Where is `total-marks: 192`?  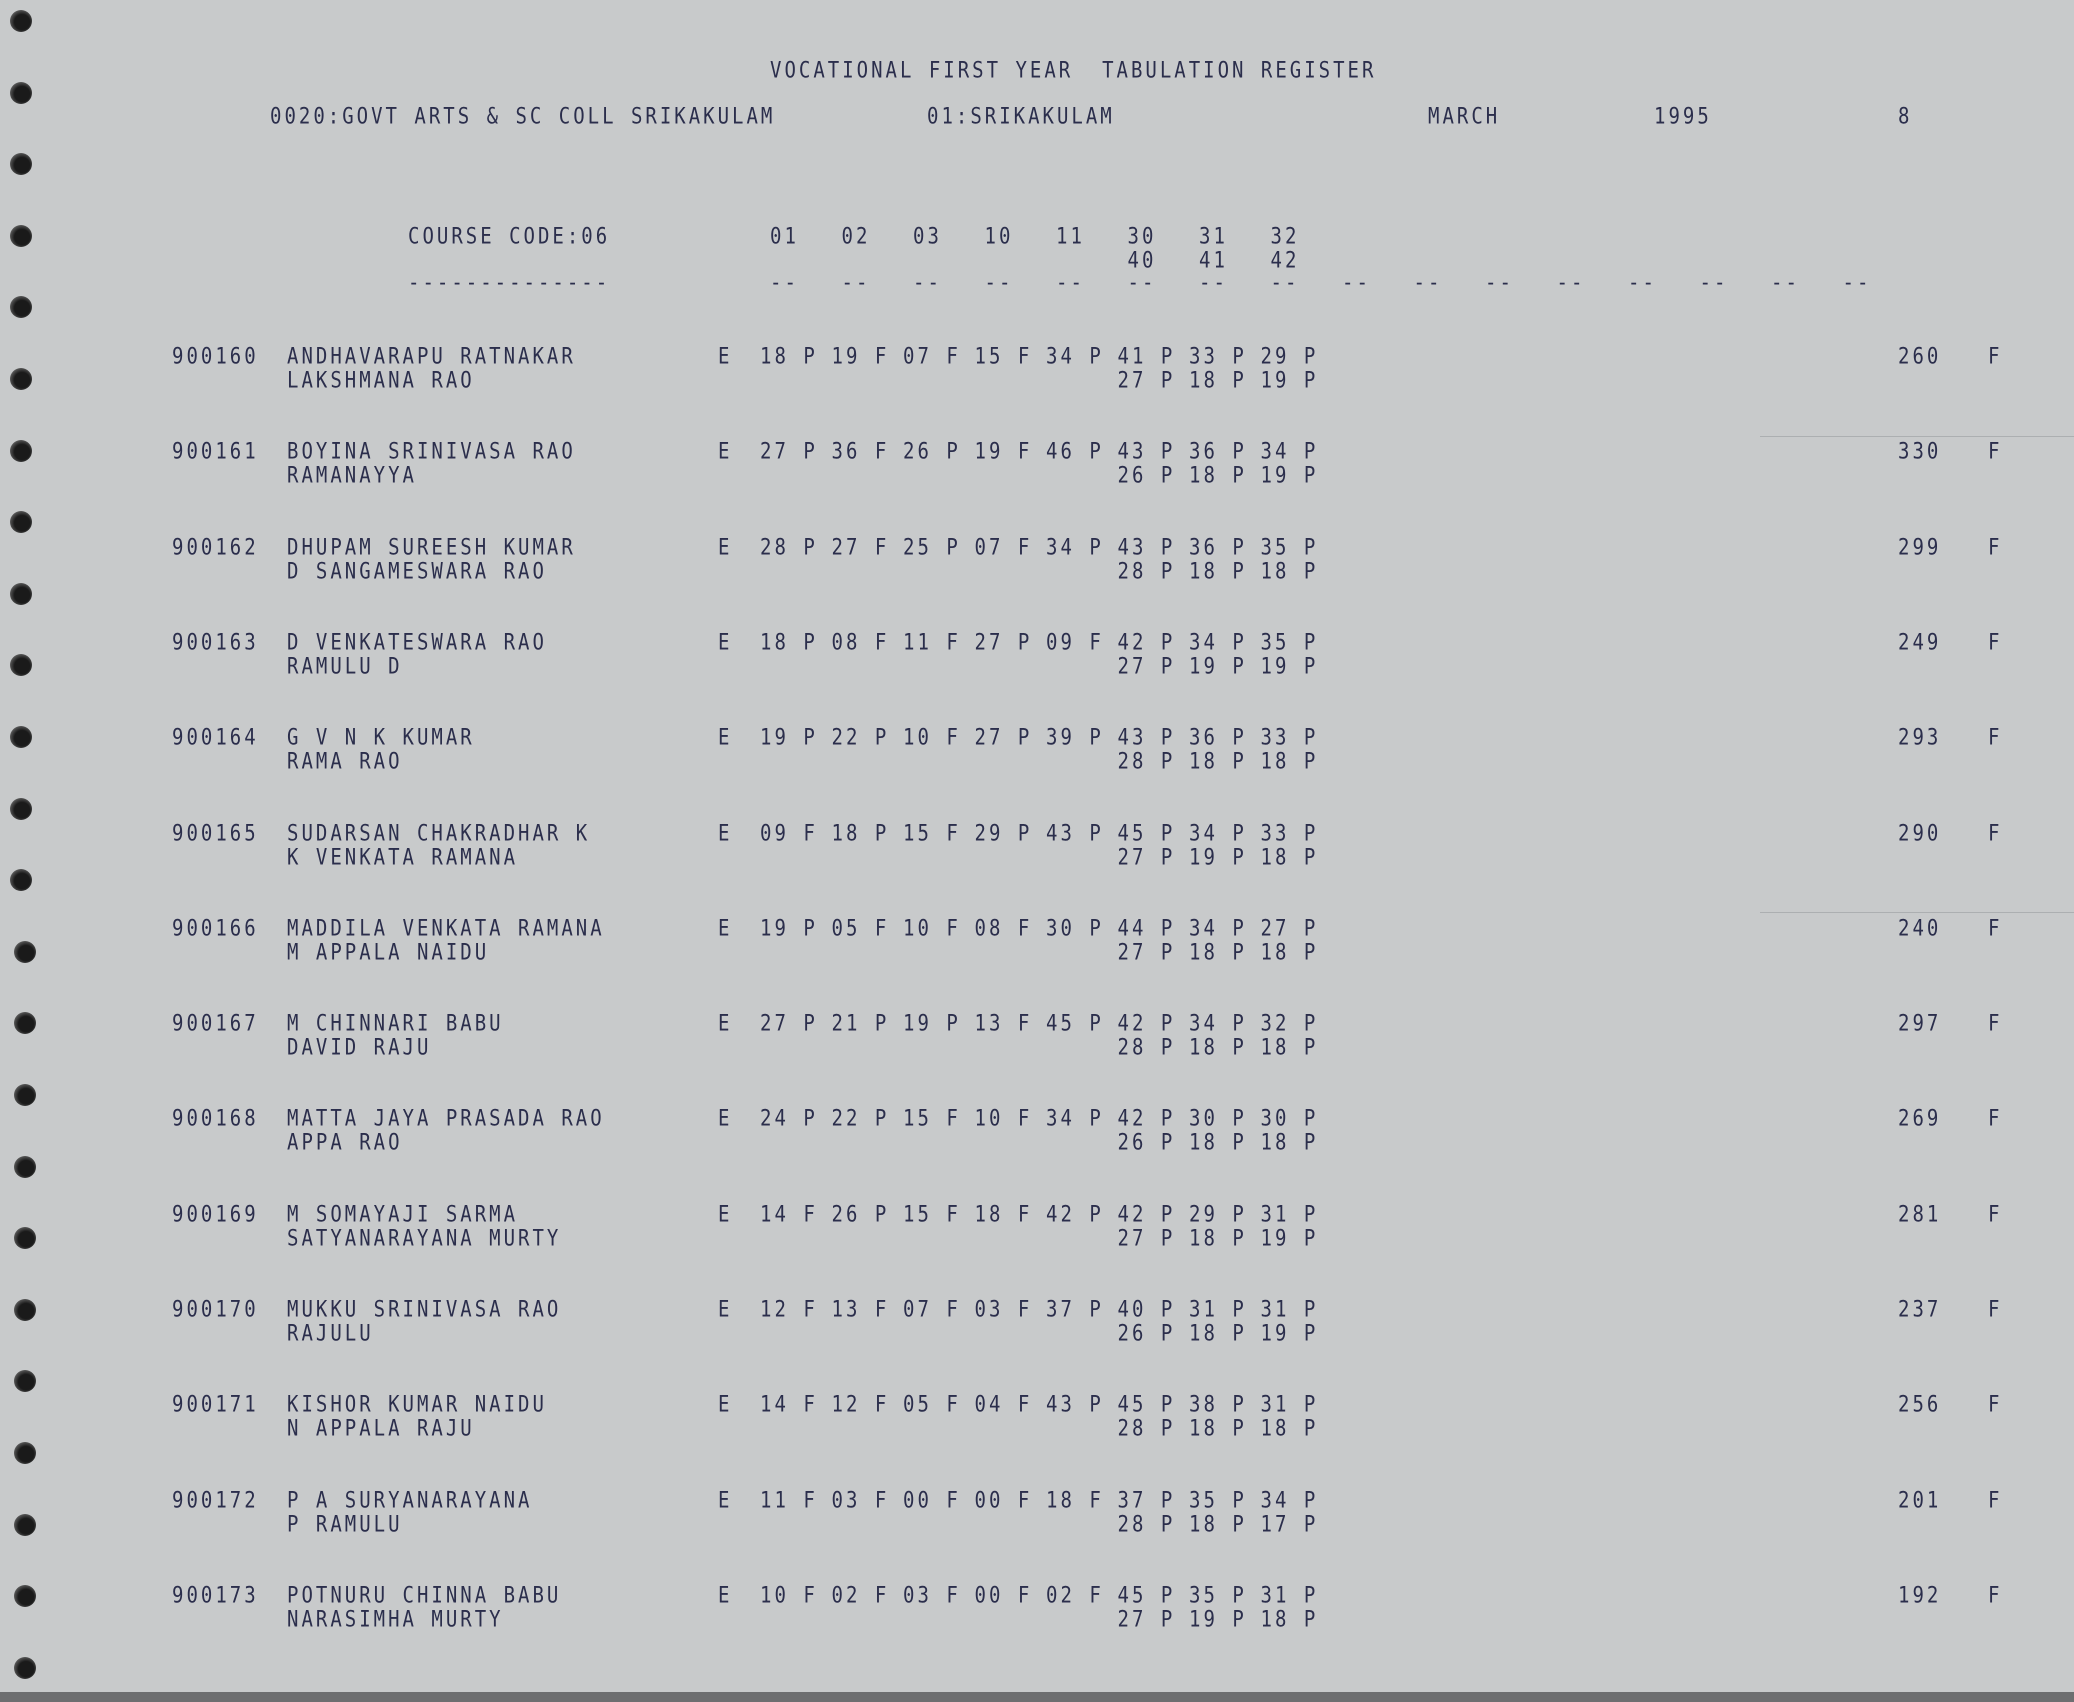
total-marks: 192 is located at coordinates (1920, 1595).